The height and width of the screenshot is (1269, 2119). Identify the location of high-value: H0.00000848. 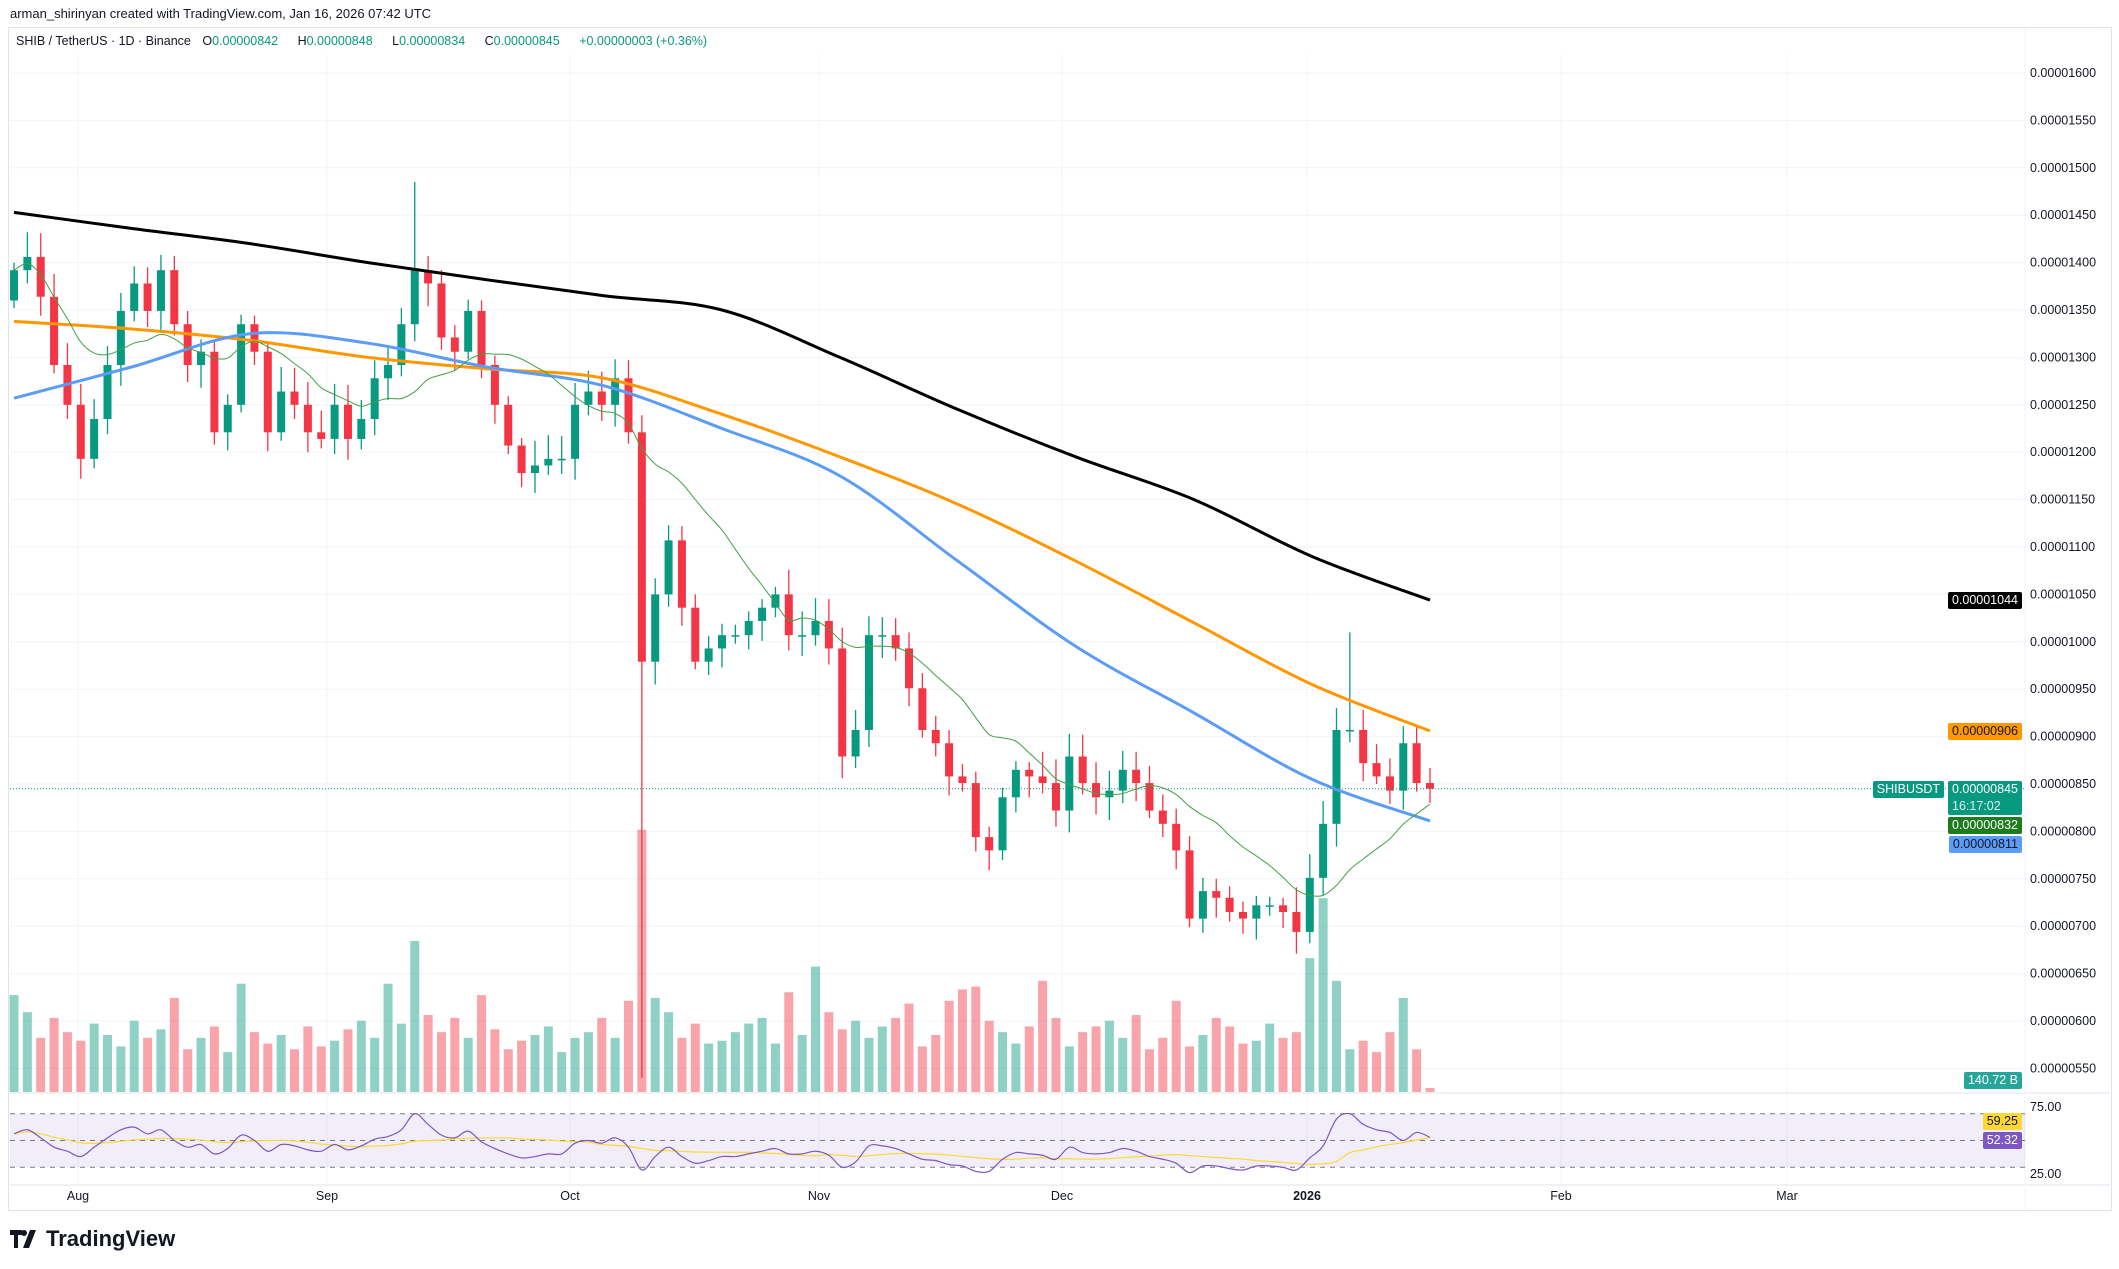
(339, 41).